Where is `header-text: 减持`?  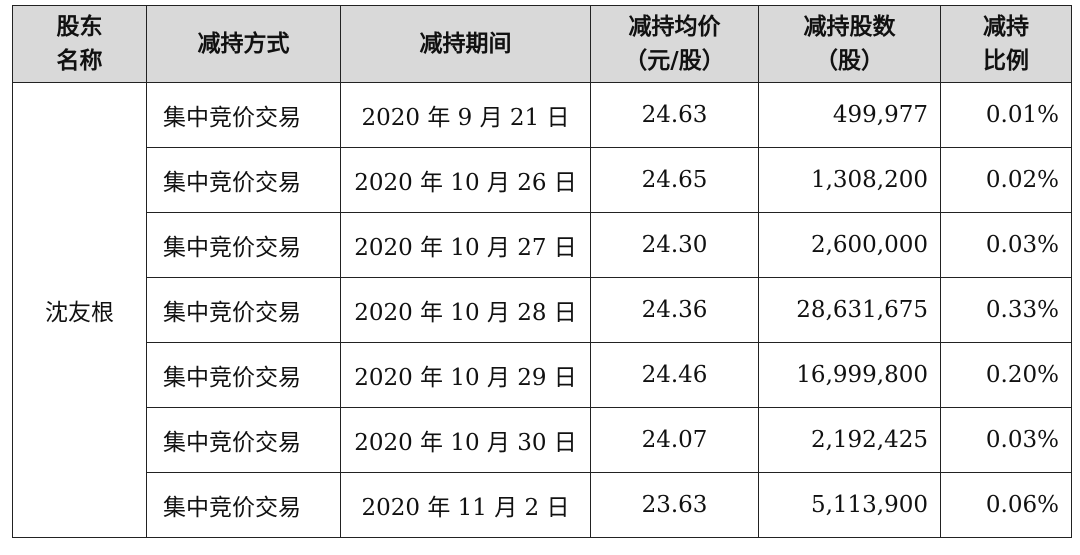 header-text: 减持 is located at coordinates (1006, 27).